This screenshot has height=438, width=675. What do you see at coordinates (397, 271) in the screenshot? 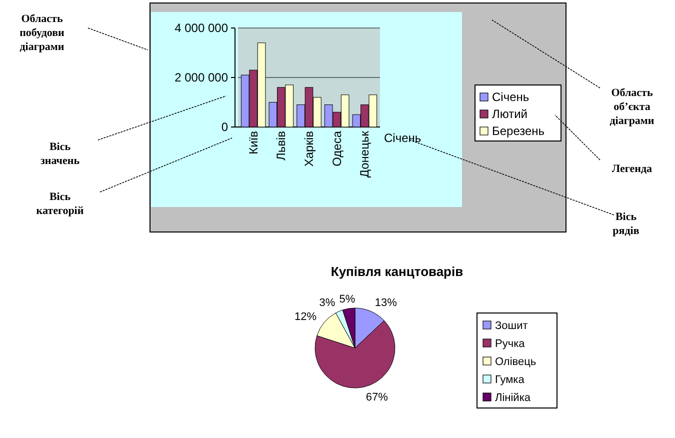
I see `chart-title: Купівля канцтоварів` at bounding box center [397, 271].